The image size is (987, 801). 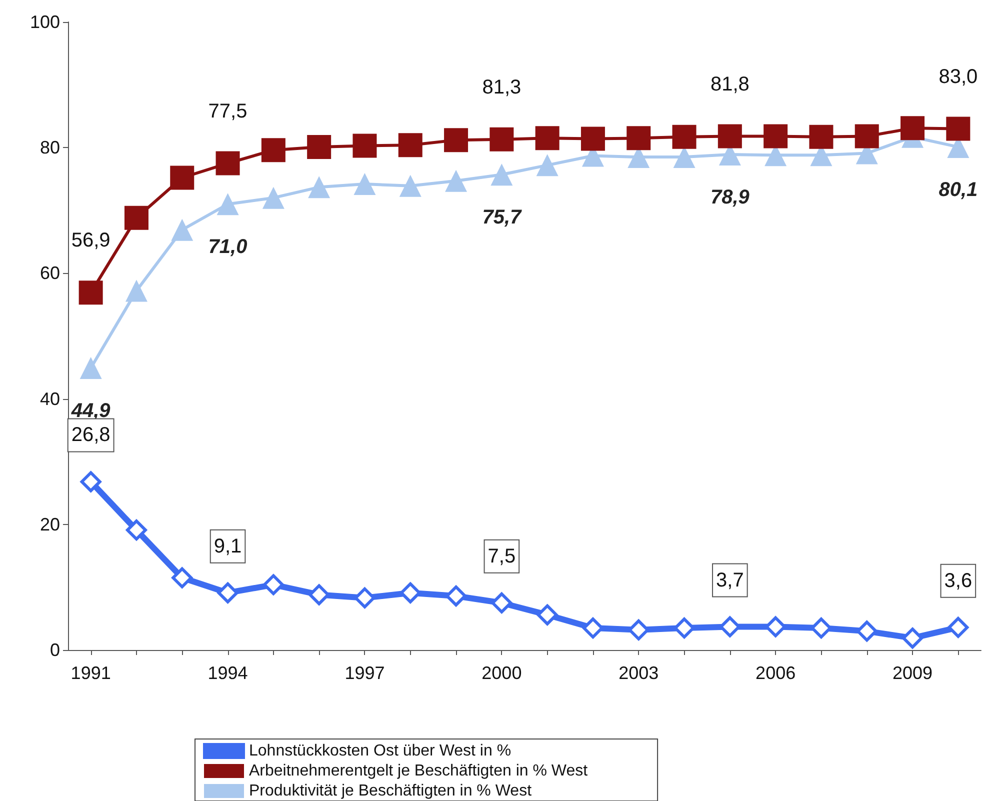 What do you see at coordinates (90, 435) in the screenshot?
I see `data-label: 26,8` at bounding box center [90, 435].